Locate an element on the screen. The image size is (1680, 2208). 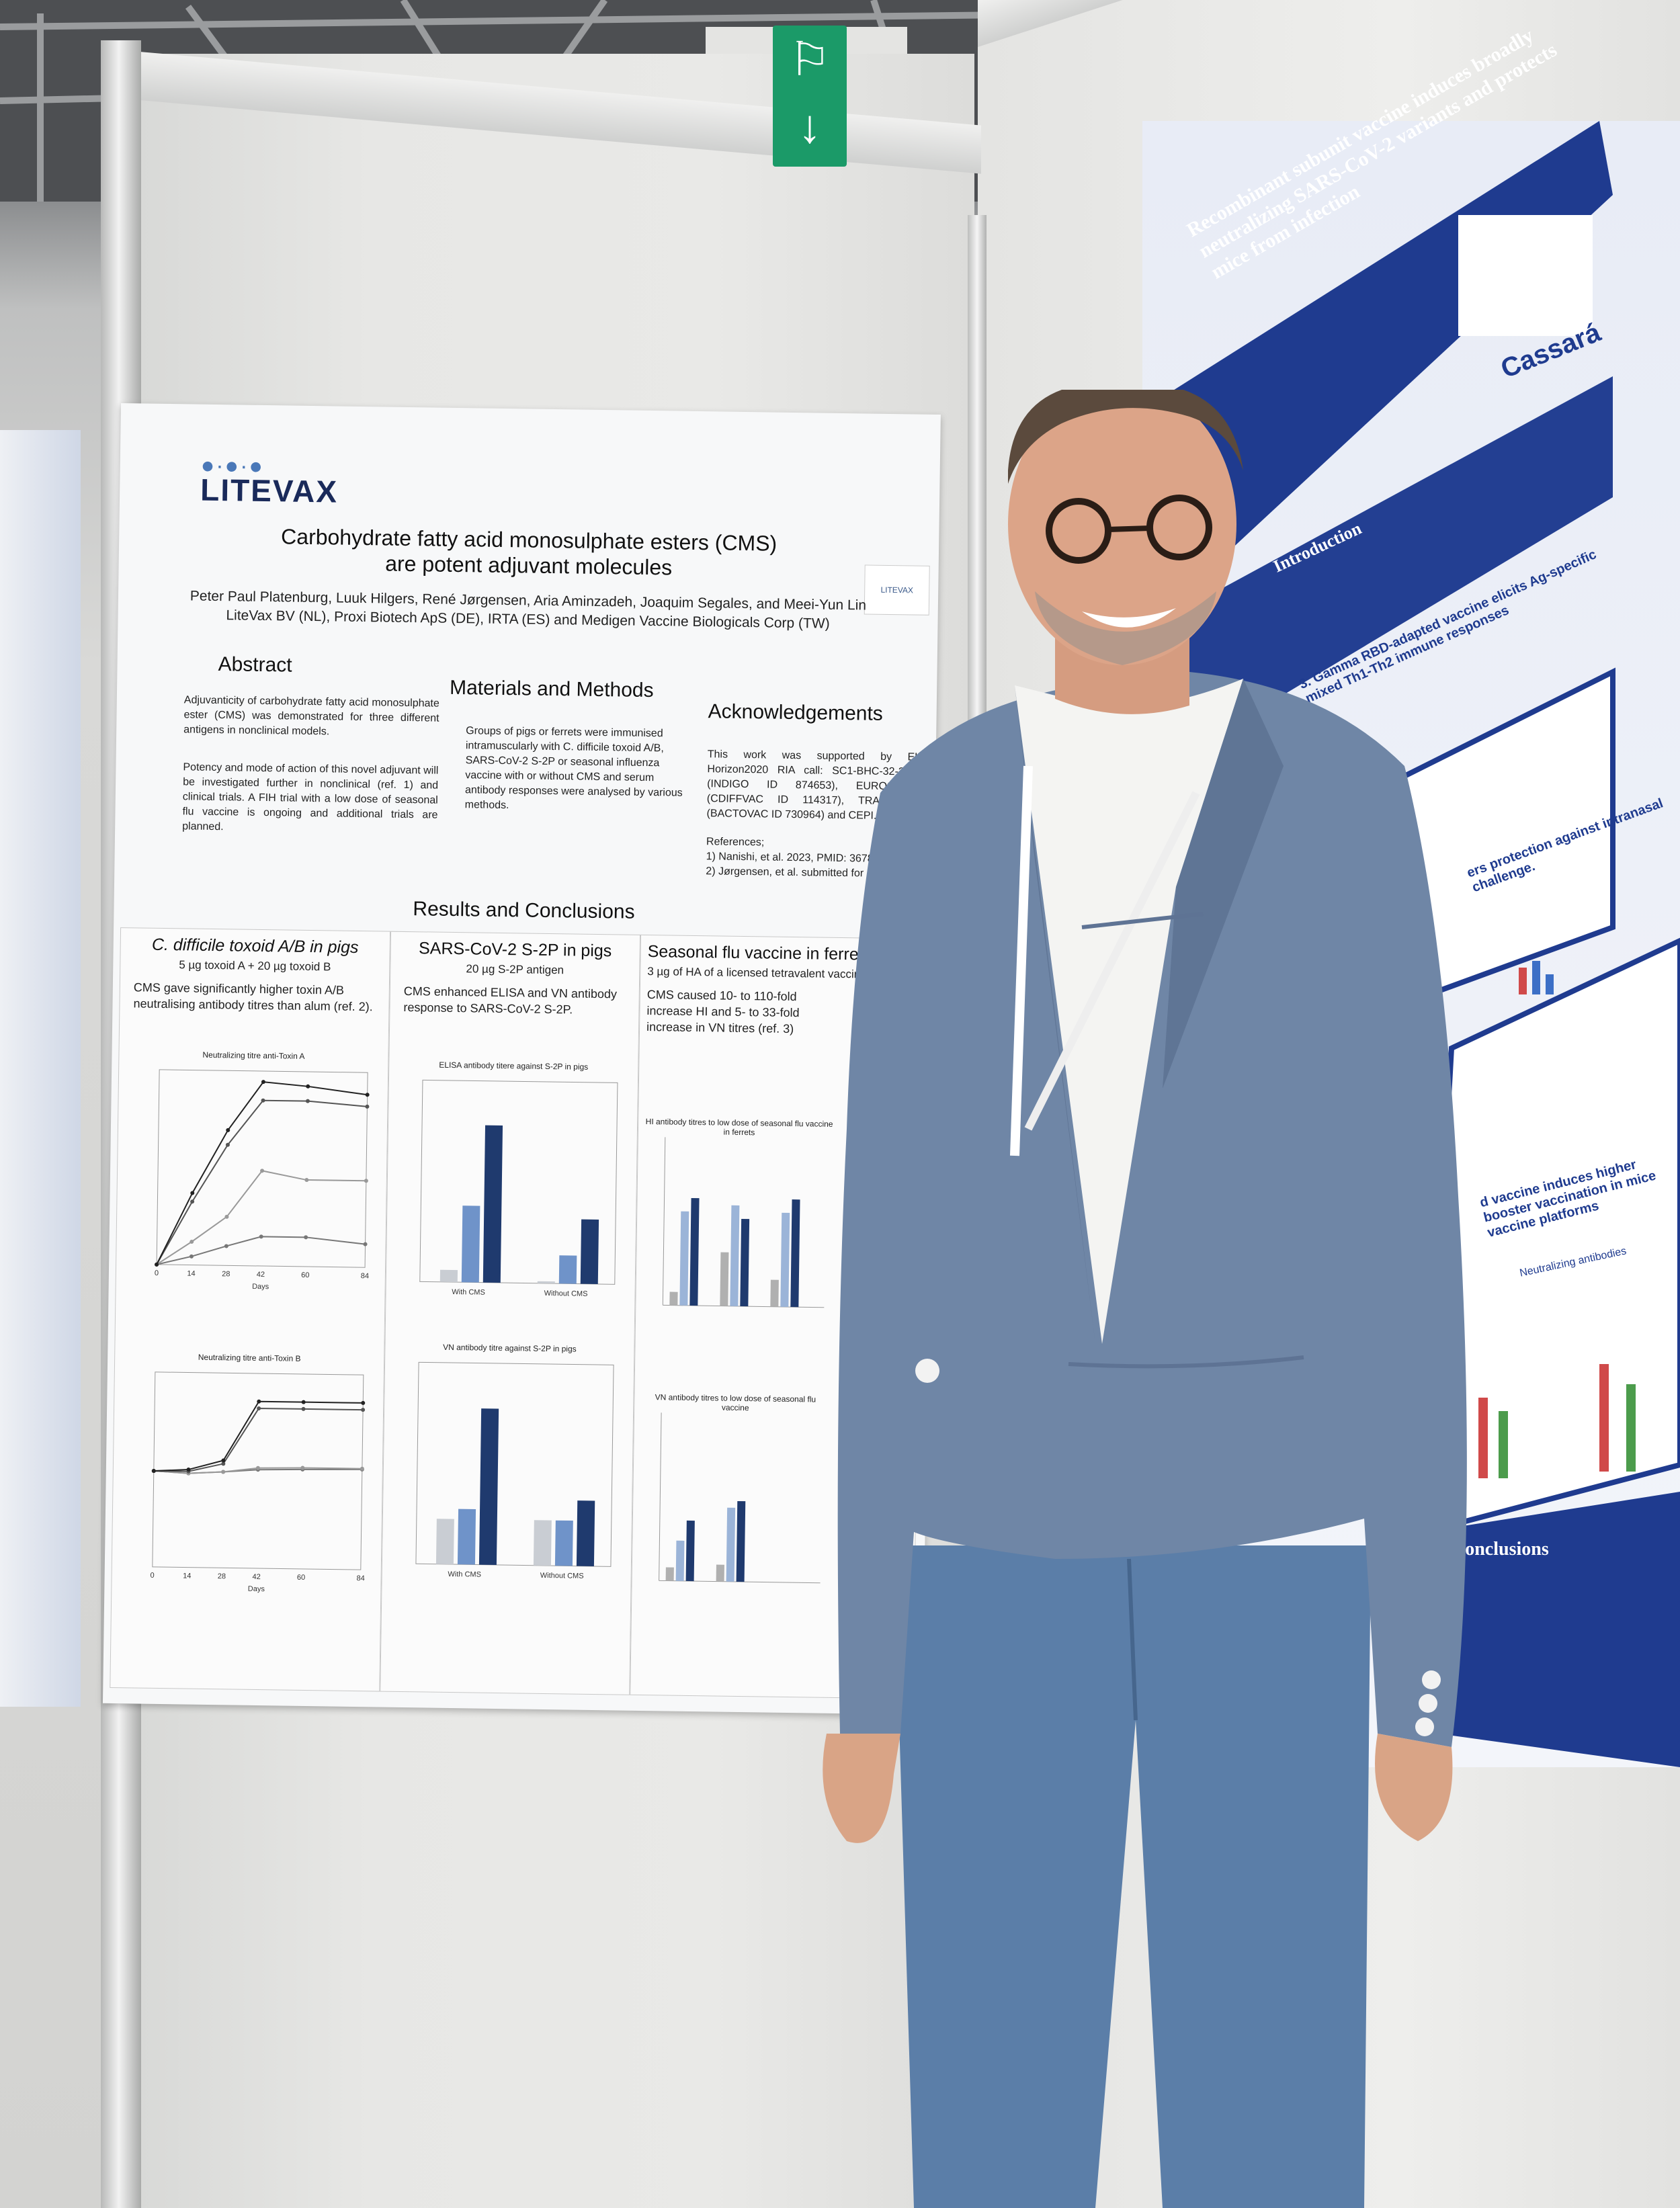
references-heading: References; is located at coordinates (736, 842).